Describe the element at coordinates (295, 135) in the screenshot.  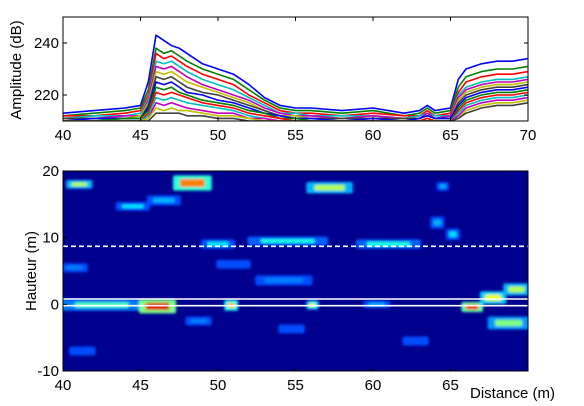
I see `amplitude-x-tick-label: 55` at that location.